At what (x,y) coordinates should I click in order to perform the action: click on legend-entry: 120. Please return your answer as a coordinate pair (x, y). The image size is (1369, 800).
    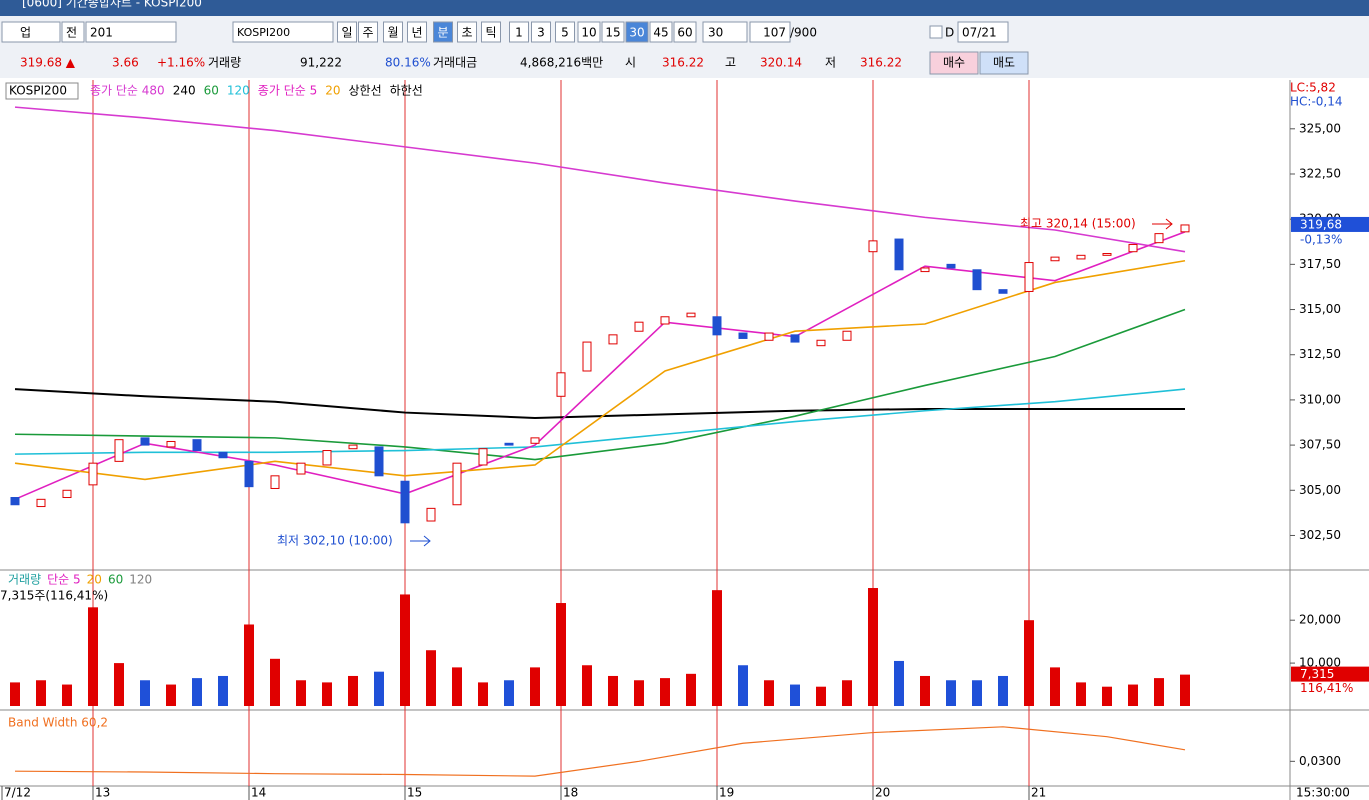
    Looking at the image, I should click on (238, 91).